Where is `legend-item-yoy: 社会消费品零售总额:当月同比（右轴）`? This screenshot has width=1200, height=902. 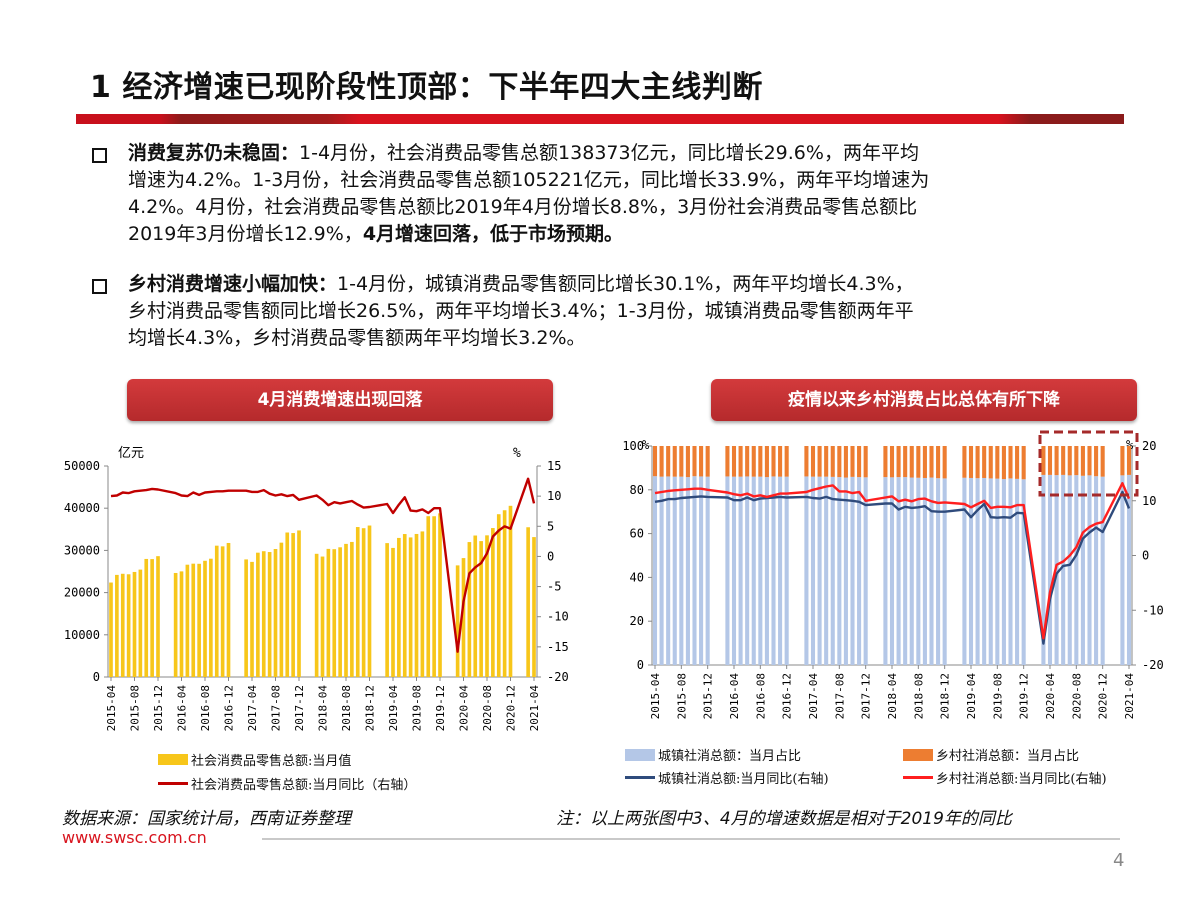
legend-item-yoy: 社会消费品零售总额:当月同比（右轴） is located at coordinates (287, 783).